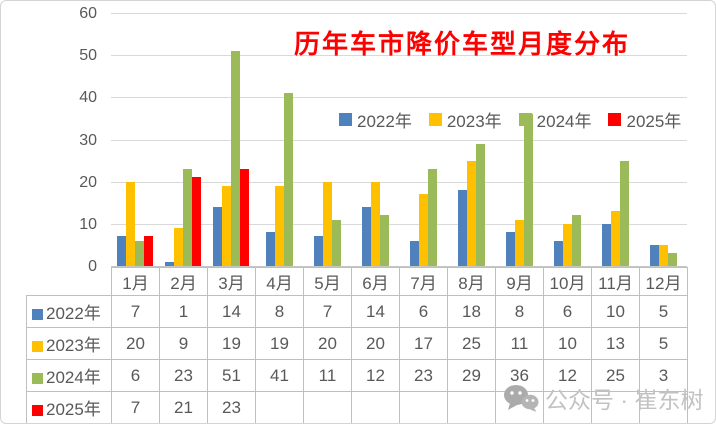  I want to click on bar-2023年-11月, so click(615, 238).